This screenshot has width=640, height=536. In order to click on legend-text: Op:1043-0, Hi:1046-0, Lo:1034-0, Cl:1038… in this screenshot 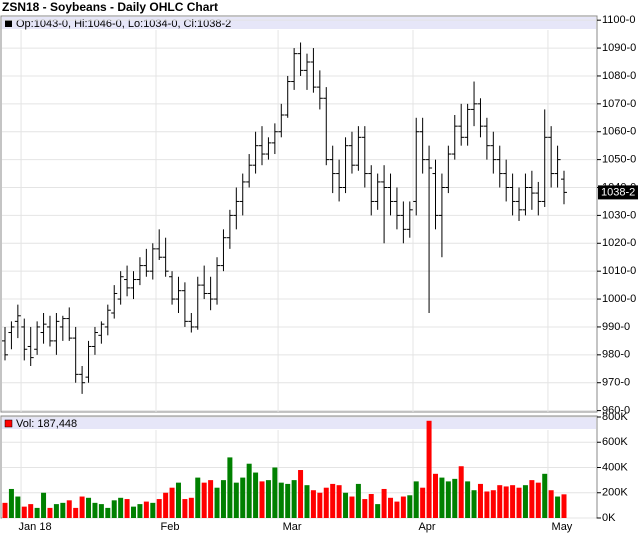, I will do `click(123, 24)`.